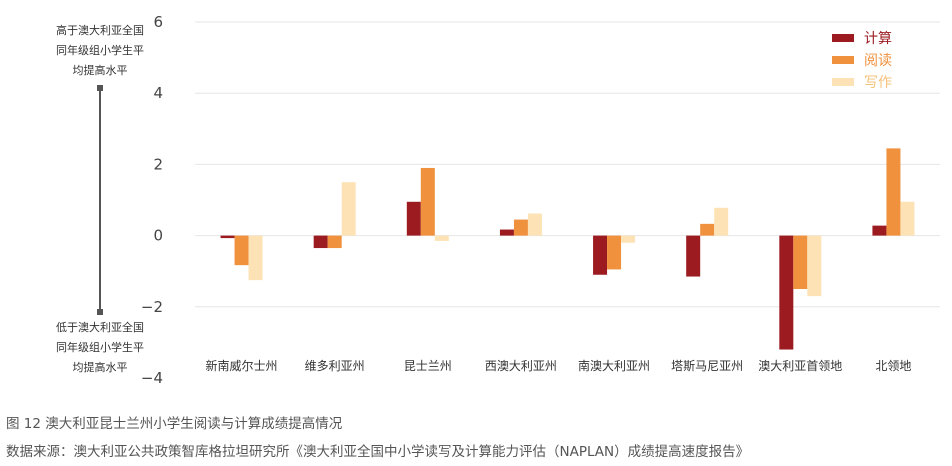  What do you see at coordinates (158, 236) in the screenshot?
I see `y-tick-label: 0` at bounding box center [158, 236].